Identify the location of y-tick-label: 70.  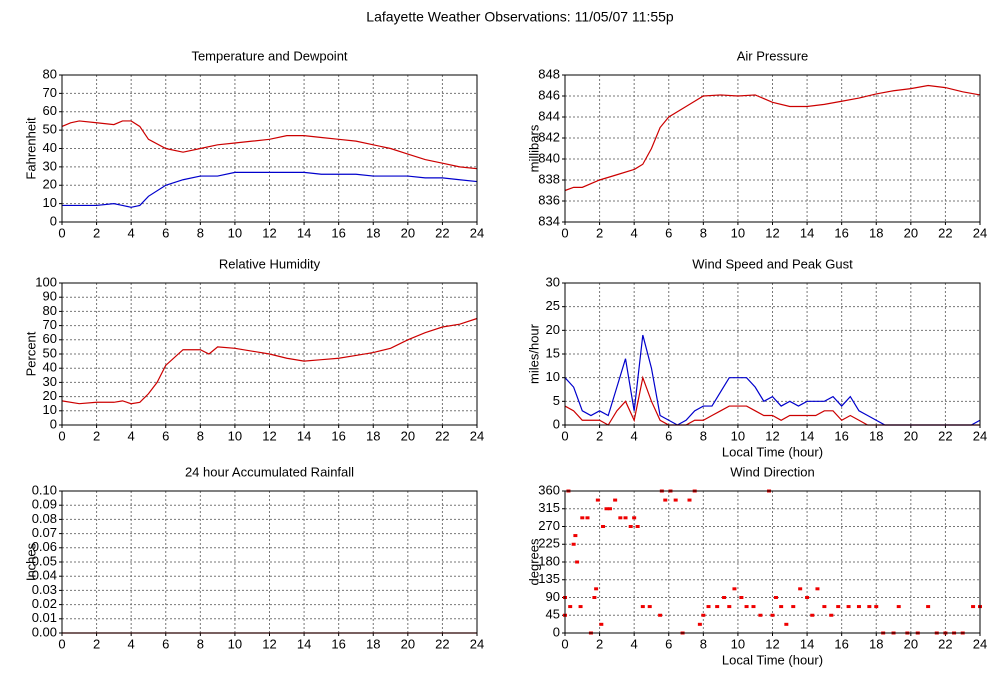
(50, 324).